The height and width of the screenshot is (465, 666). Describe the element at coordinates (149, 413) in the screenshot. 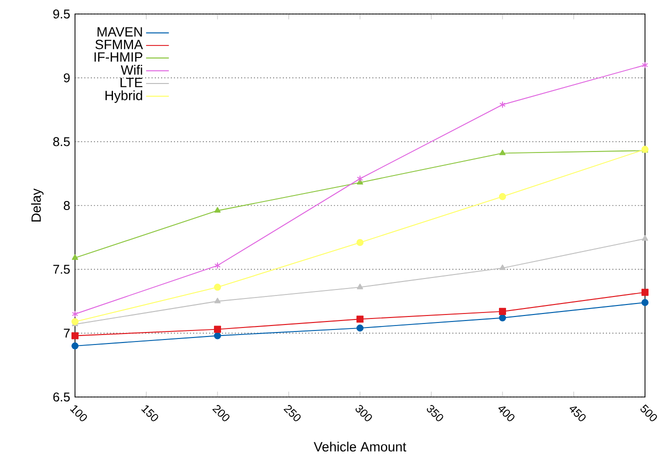

I see `x-tick-label: 150` at that location.